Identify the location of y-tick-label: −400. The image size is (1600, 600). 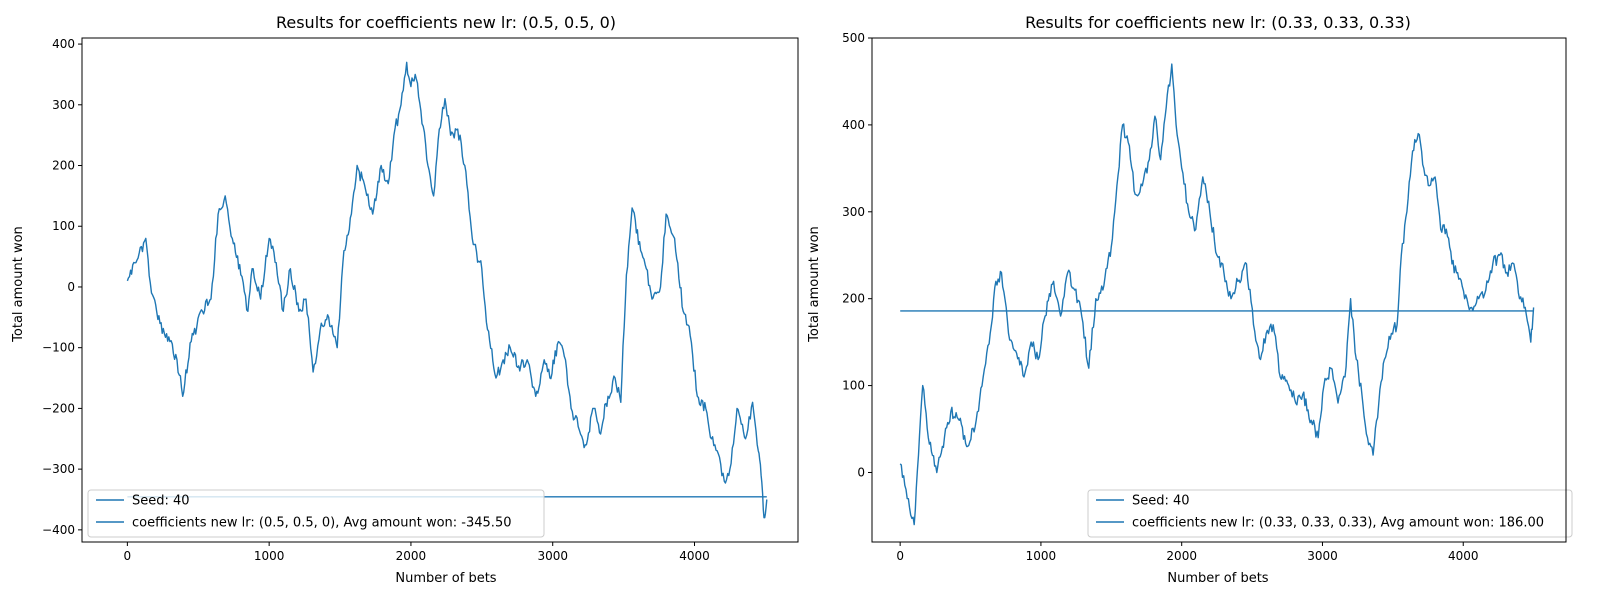
(58, 530).